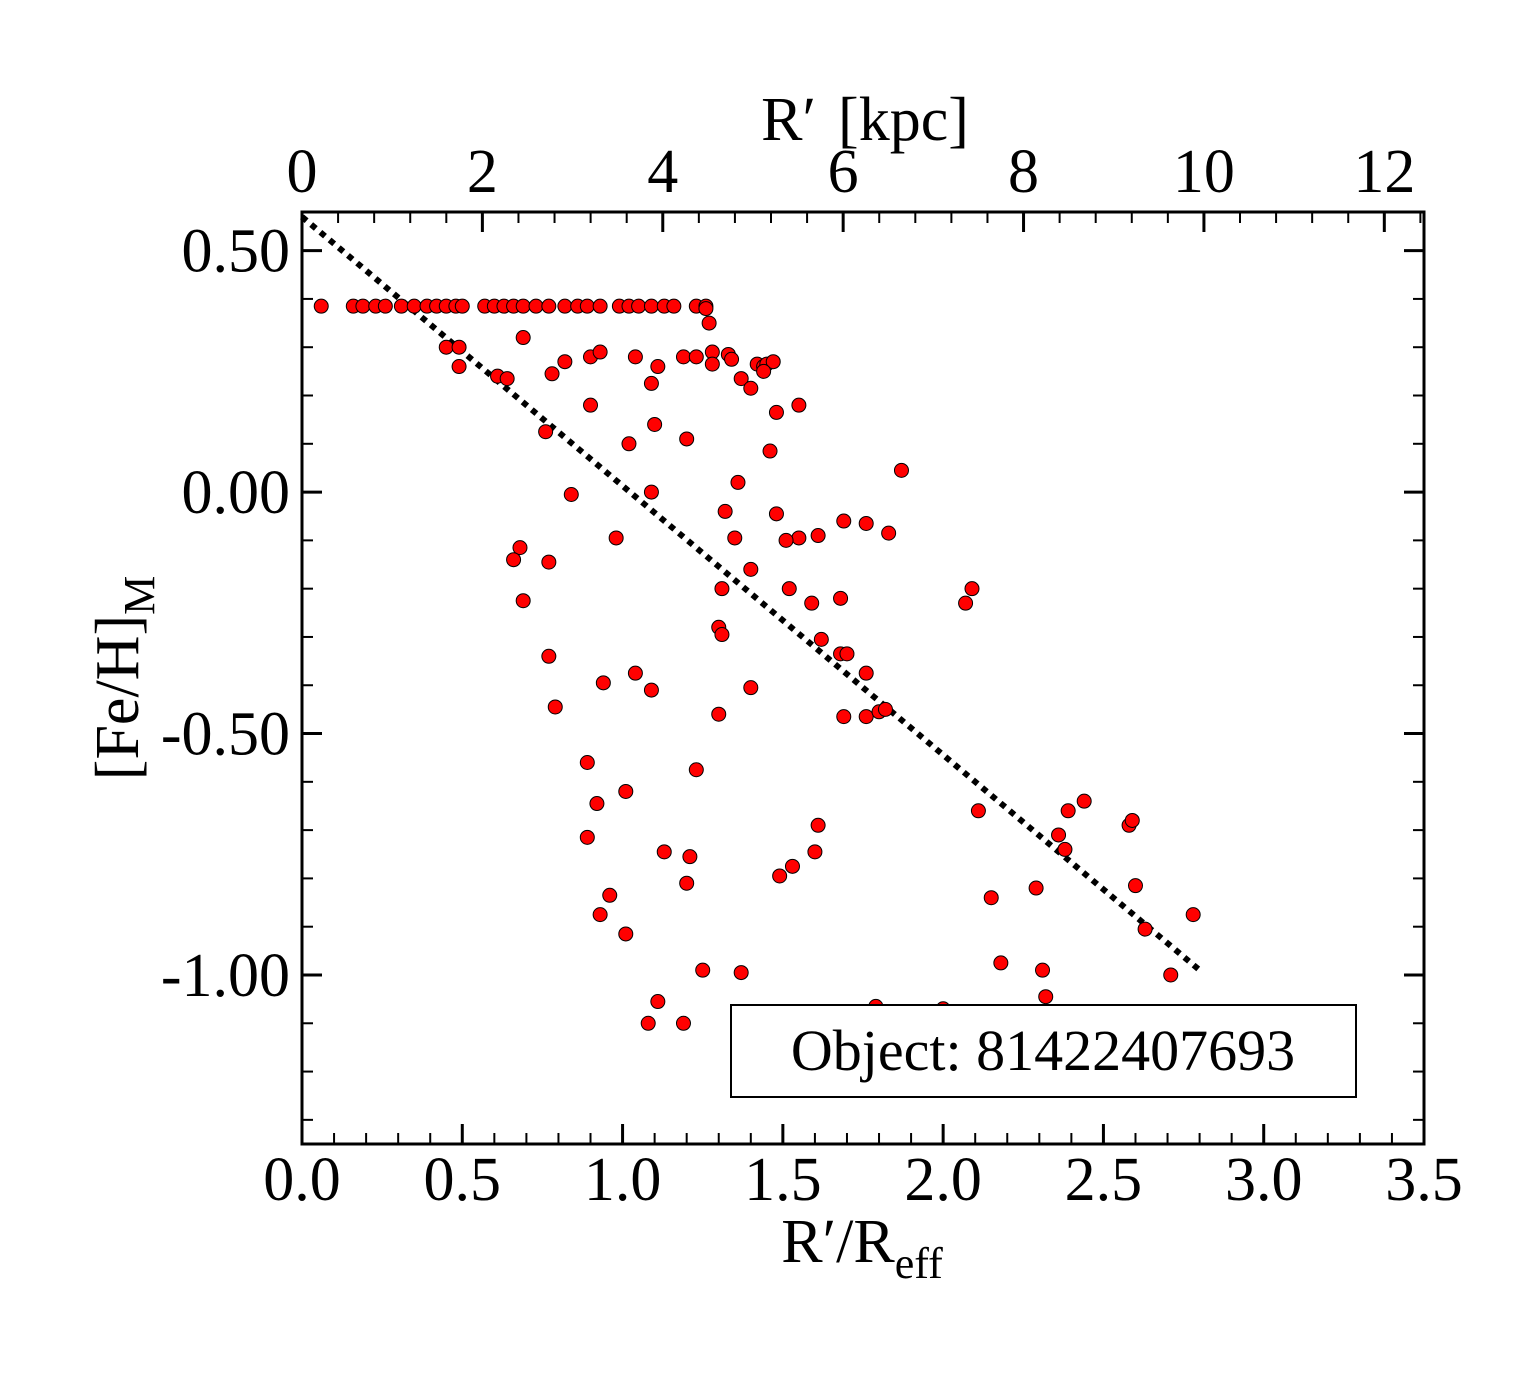 Image resolution: width=1540 pixels, height=1375 pixels. I want to click on x-tick-label: 3.0, so click(1264, 1180).